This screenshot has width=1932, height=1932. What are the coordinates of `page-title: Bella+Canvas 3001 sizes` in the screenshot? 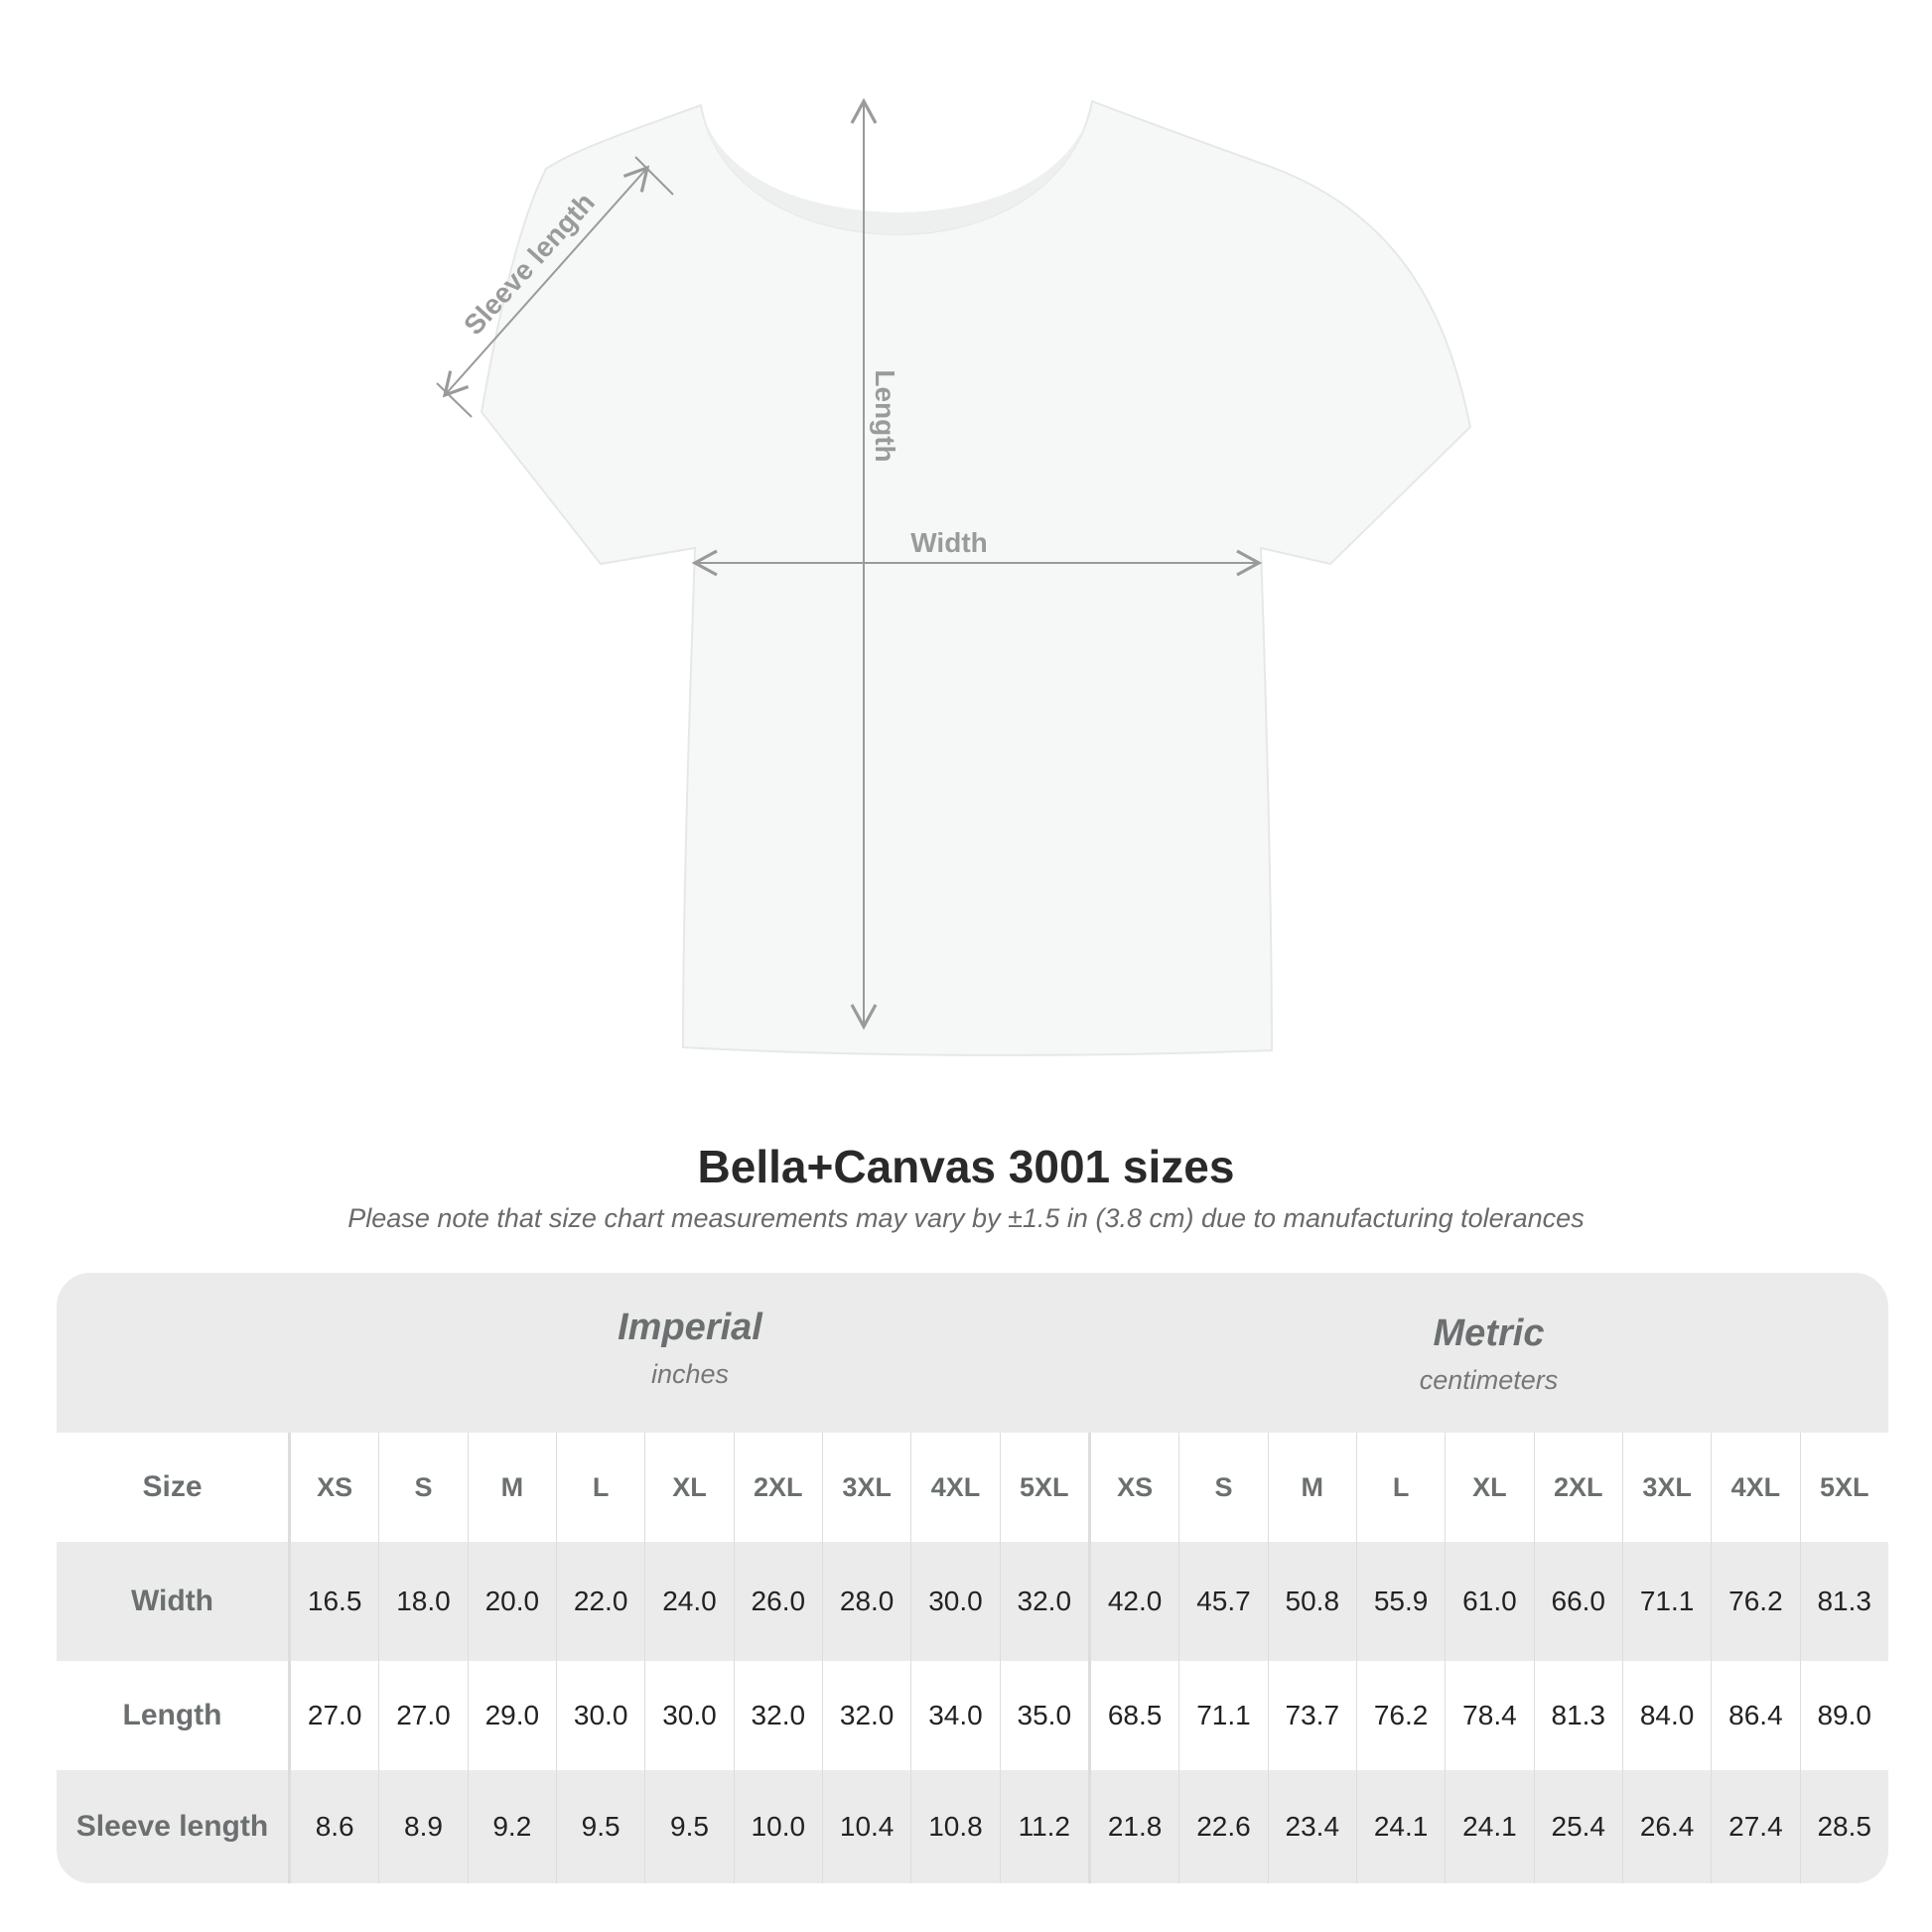 It's located at (966, 1167).